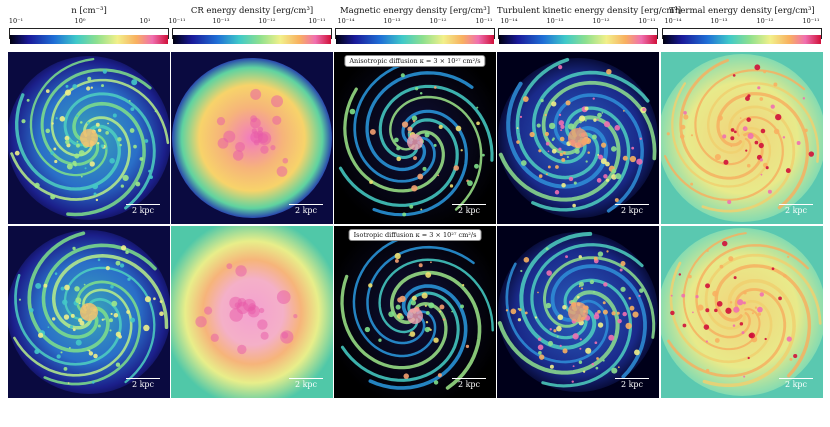  I want to click on panel-thermal-row2: 2 kpc, so click(742, 312).